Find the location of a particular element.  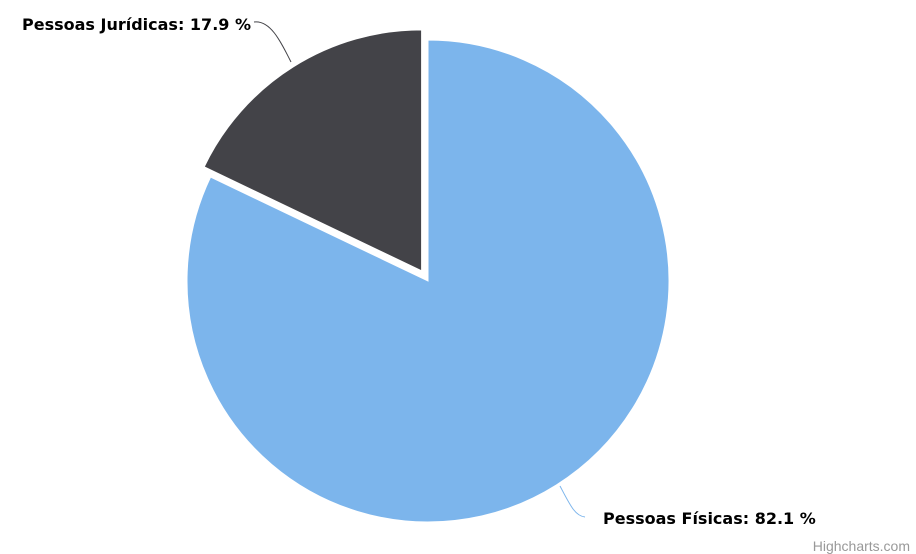

pie-slice-pessoas-juridicas is located at coordinates (313, 150).